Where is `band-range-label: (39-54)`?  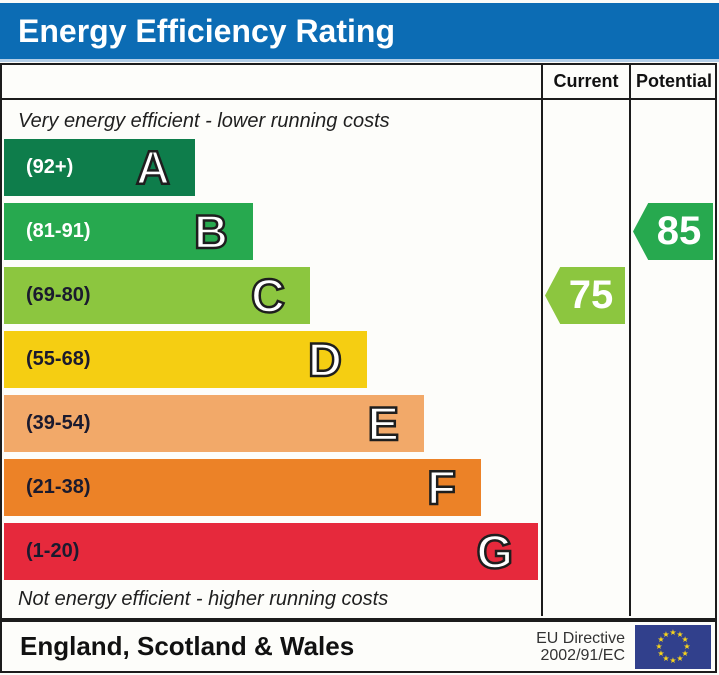
band-range-label: (39-54) is located at coordinates (58, 423).